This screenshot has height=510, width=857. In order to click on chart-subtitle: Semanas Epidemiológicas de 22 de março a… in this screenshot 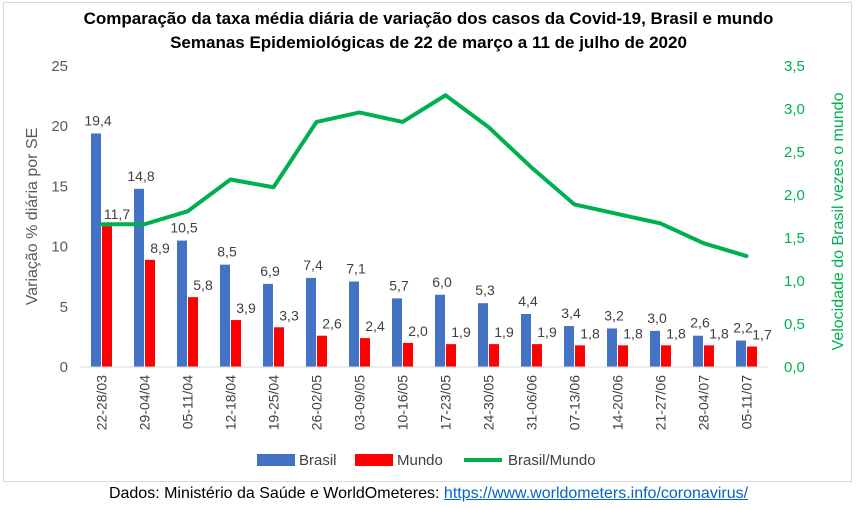, I will do `click(428, 42)`.